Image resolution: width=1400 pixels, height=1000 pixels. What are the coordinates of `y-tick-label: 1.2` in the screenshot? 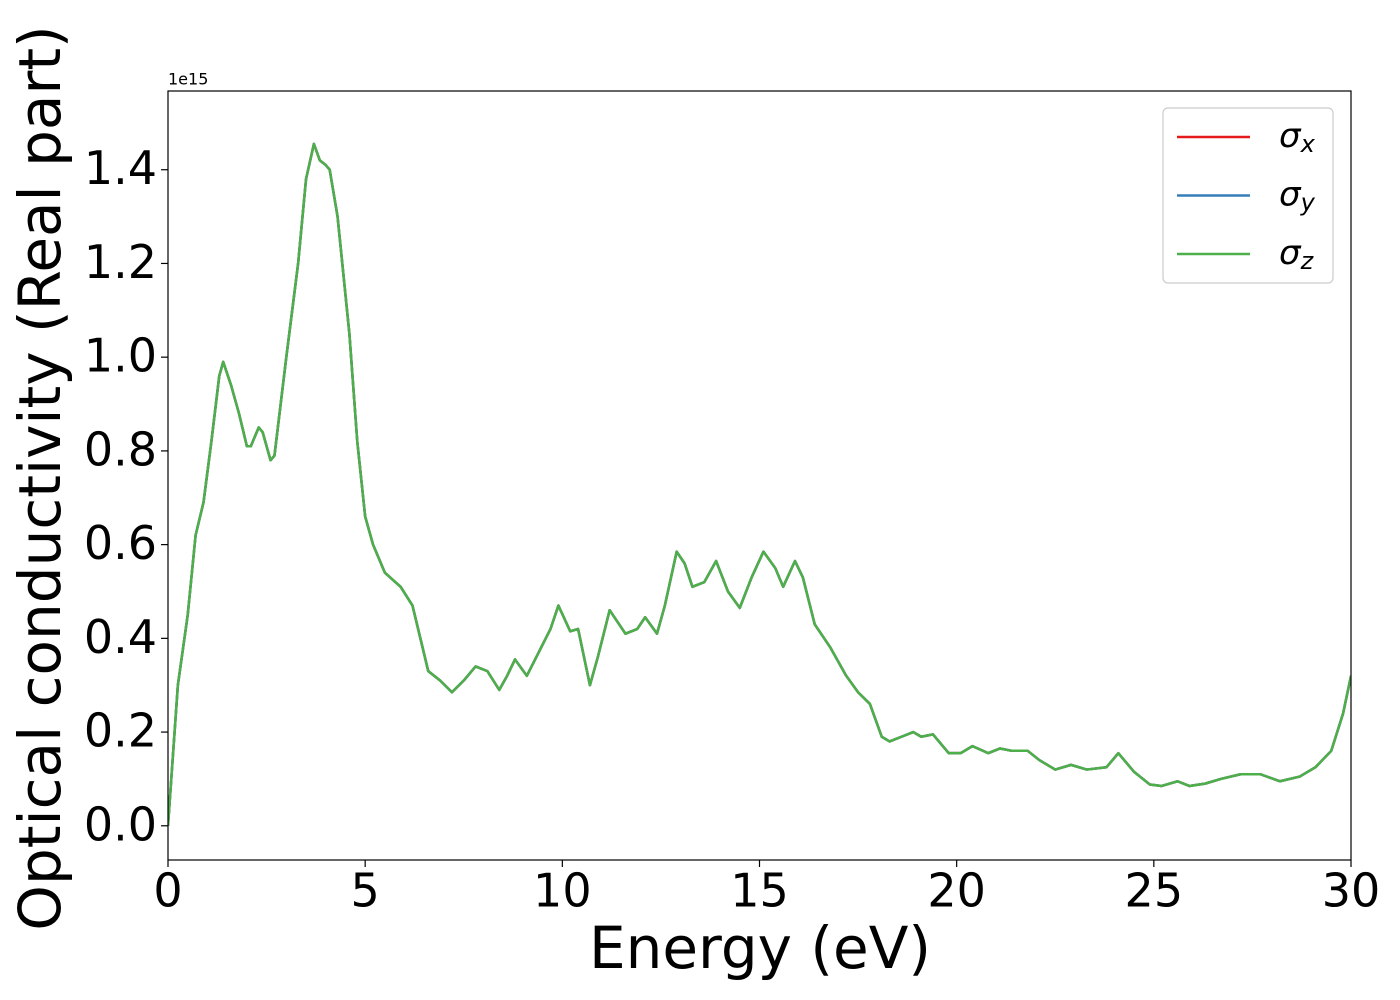 It's located at (120, 262).